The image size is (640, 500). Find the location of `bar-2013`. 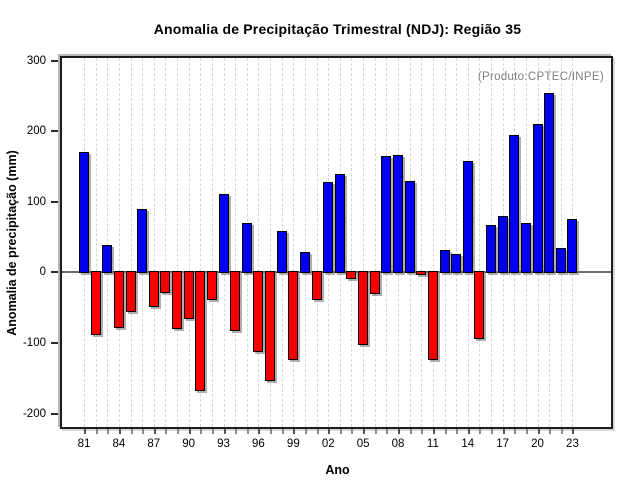

bar-2013 is located at coordinates (456, 263).